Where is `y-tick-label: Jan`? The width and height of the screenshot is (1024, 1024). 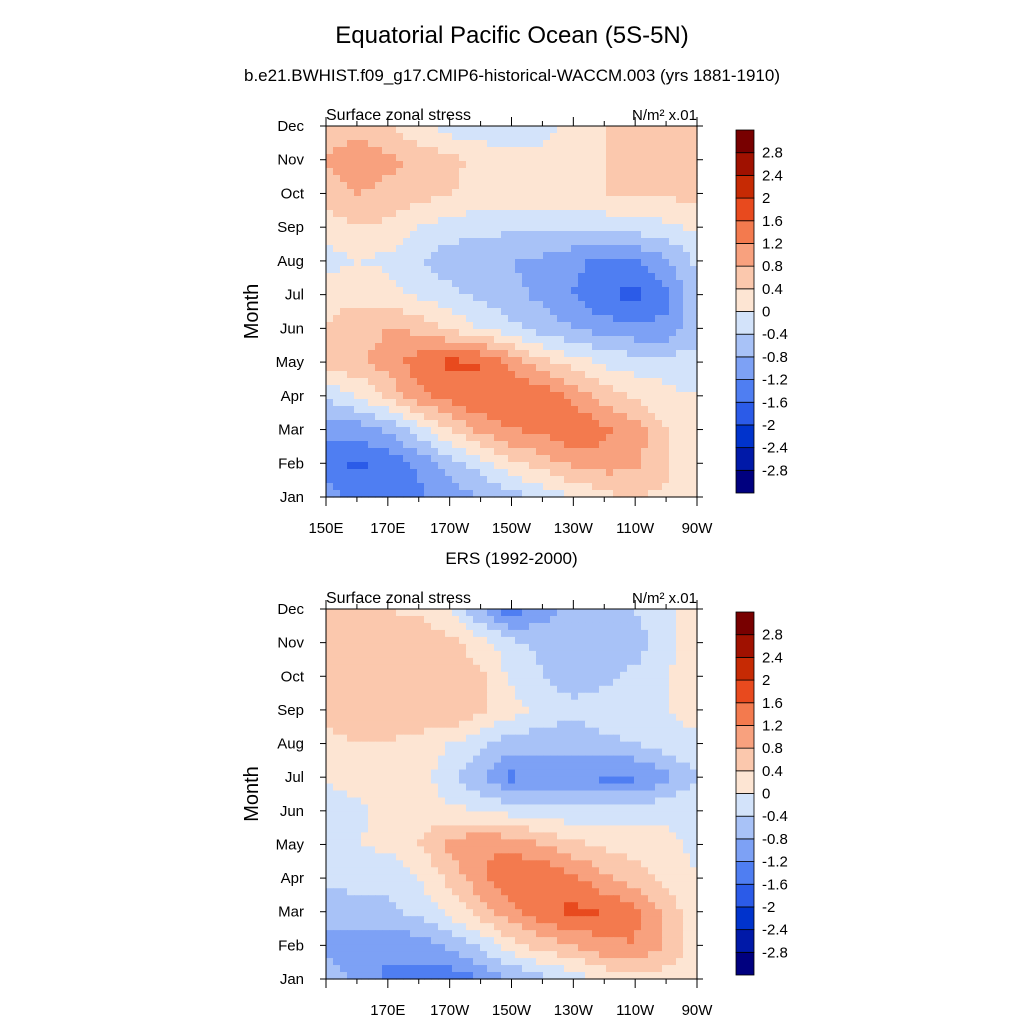
y-tick-label: Jan is located at coordinates (292, 497).